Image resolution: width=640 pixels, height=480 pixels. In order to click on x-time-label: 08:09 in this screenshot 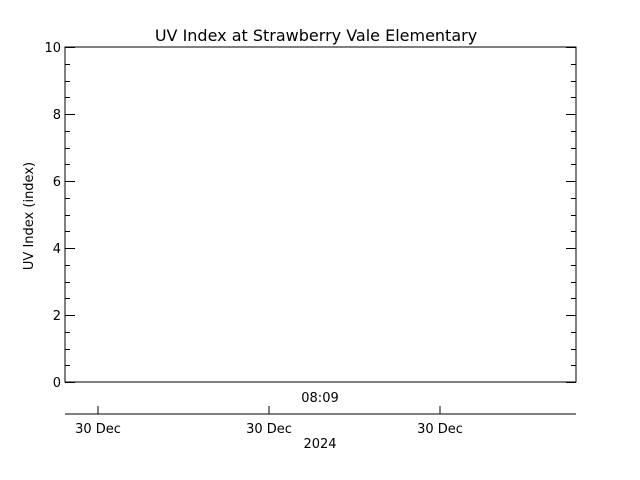, I will do `click(319, 398)`.